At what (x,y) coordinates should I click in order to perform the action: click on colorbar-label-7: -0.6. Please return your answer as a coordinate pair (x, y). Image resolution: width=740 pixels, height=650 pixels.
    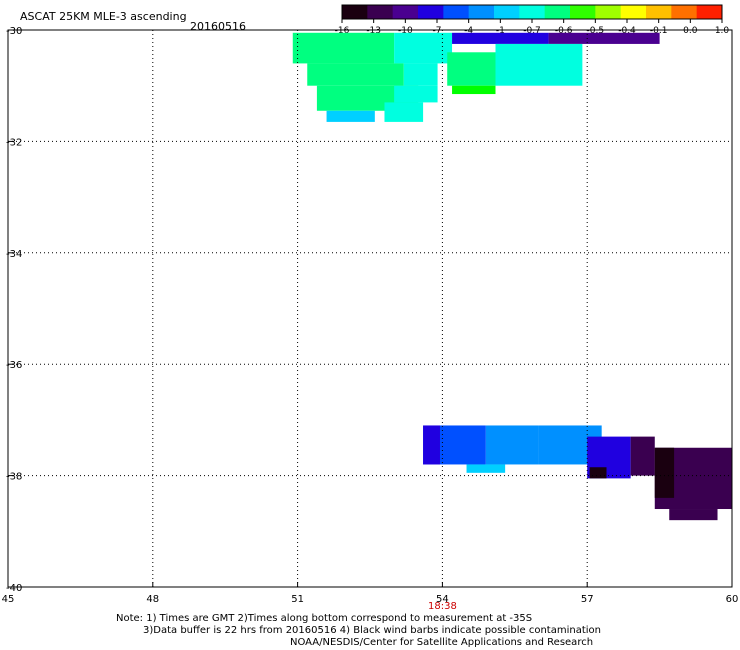
    Looking at the image, I should click on (564, 31).